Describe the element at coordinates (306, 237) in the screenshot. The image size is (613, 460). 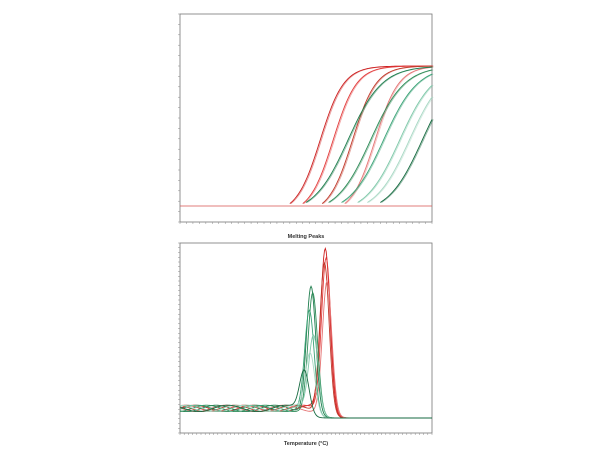
I see `melt-chart-title: Melting Peaks` at that location.